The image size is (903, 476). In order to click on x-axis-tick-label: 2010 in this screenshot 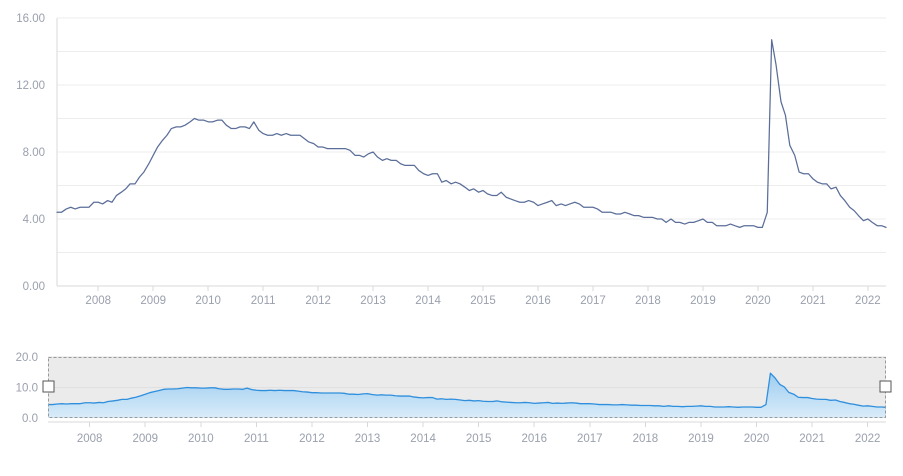, I will do `click(208, 301)`.